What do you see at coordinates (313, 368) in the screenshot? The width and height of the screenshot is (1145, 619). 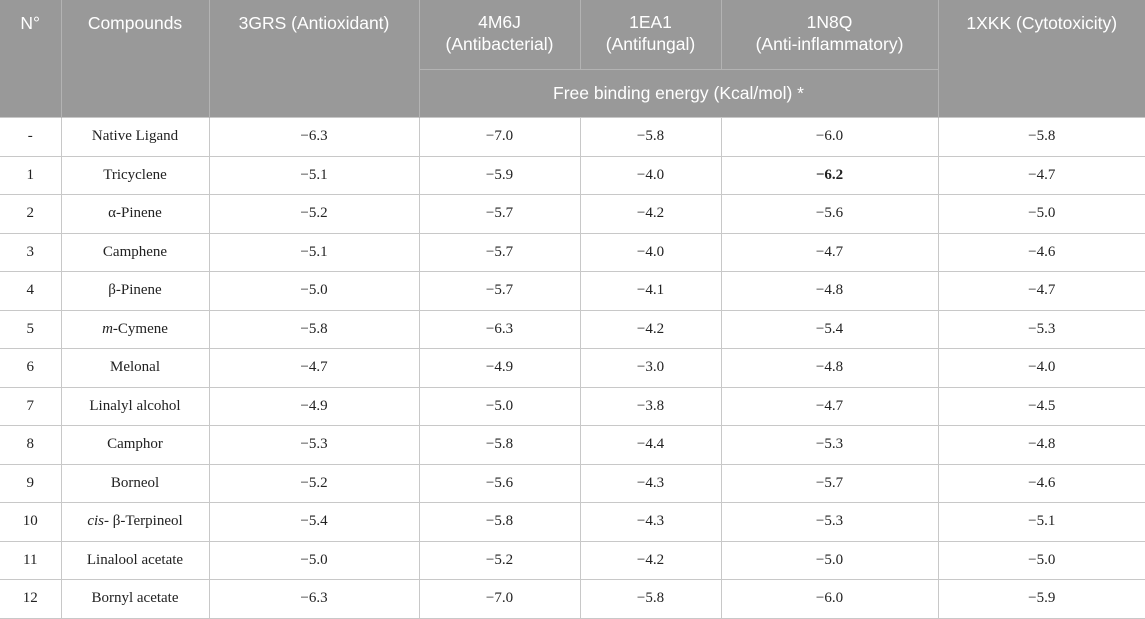 I see `cell-3grs: −4.7` at bounding box center [313, 368].